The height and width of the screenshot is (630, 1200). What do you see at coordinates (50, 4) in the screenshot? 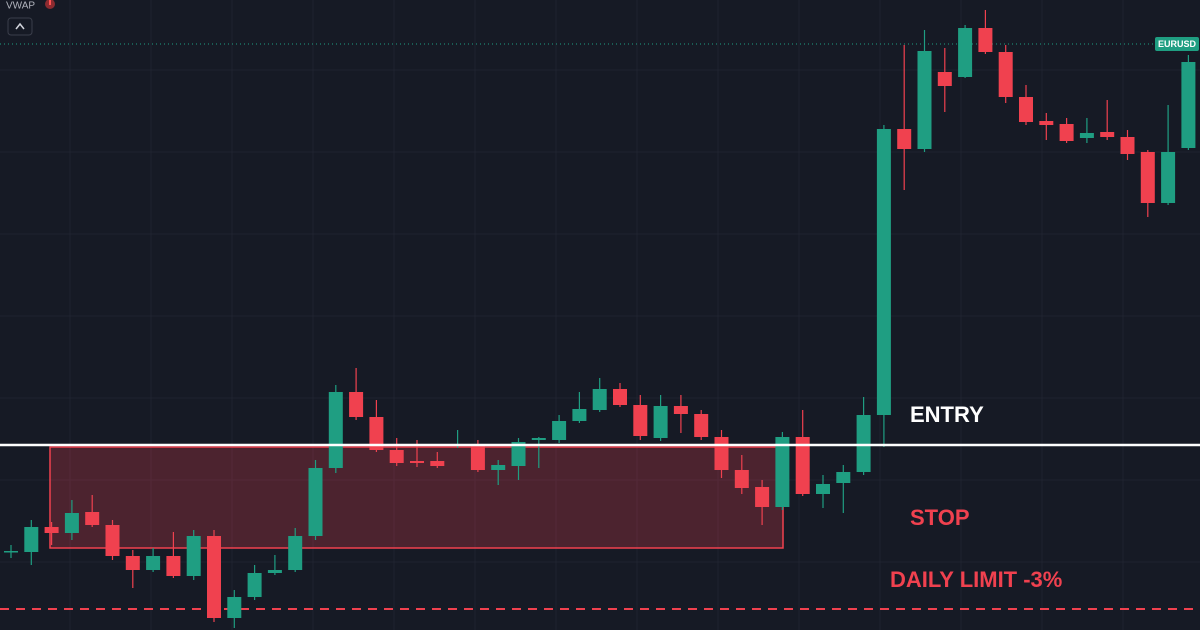
I see `alert-icon` at bounding box center [50, 4].